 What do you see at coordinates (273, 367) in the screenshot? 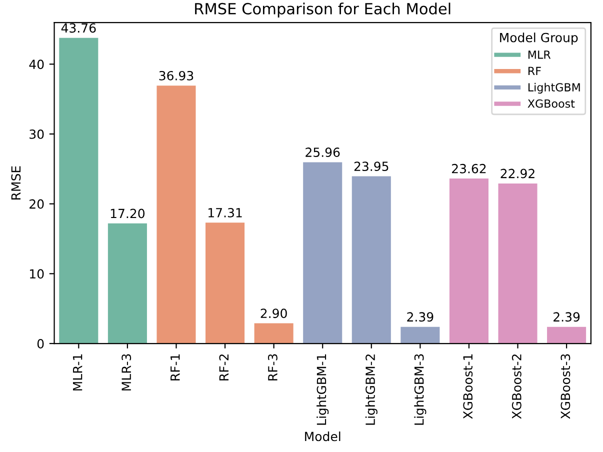
I see `x-tick-label: RF-3` at bounding box center [273, 367].